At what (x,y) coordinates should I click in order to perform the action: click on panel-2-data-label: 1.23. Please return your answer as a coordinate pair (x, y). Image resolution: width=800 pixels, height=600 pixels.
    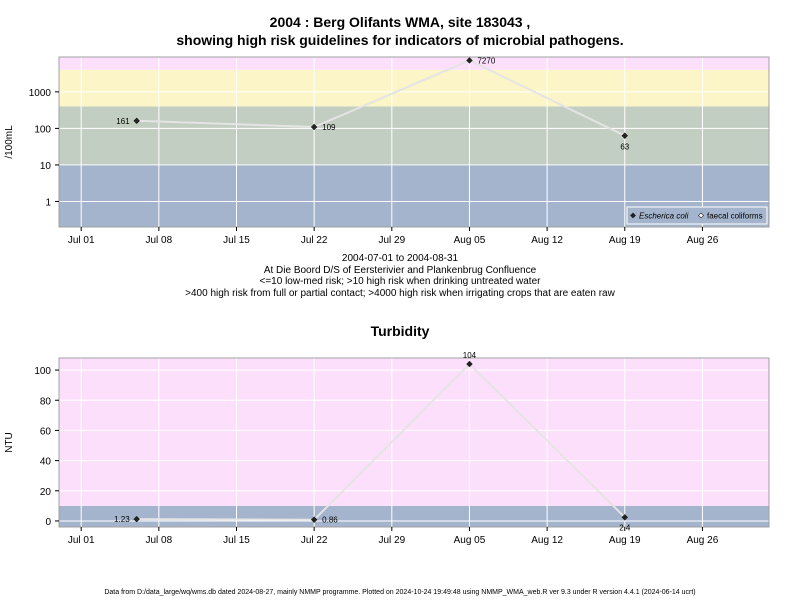
    Looking at the image, I should click on (122, 519).